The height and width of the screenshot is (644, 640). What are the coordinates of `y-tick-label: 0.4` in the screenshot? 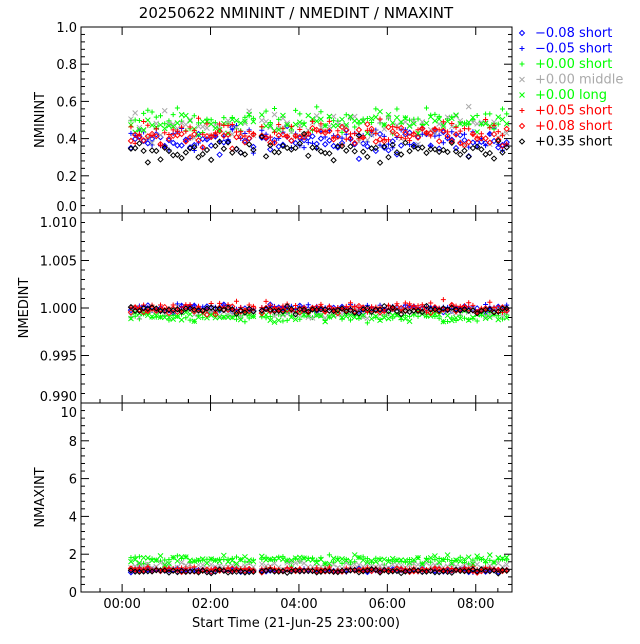 It's located at (66, 140).